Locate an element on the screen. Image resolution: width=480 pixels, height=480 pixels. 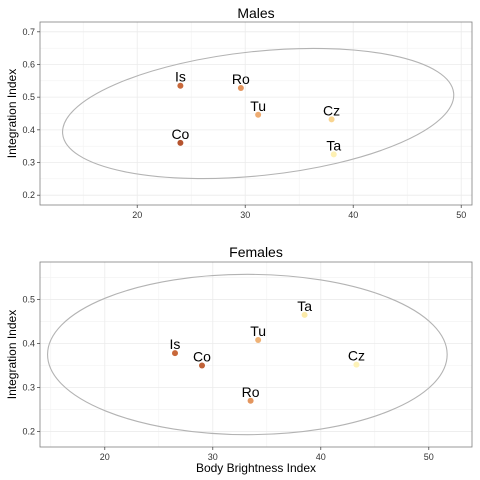
panel-title: Males is located at coordinates (255, 13).